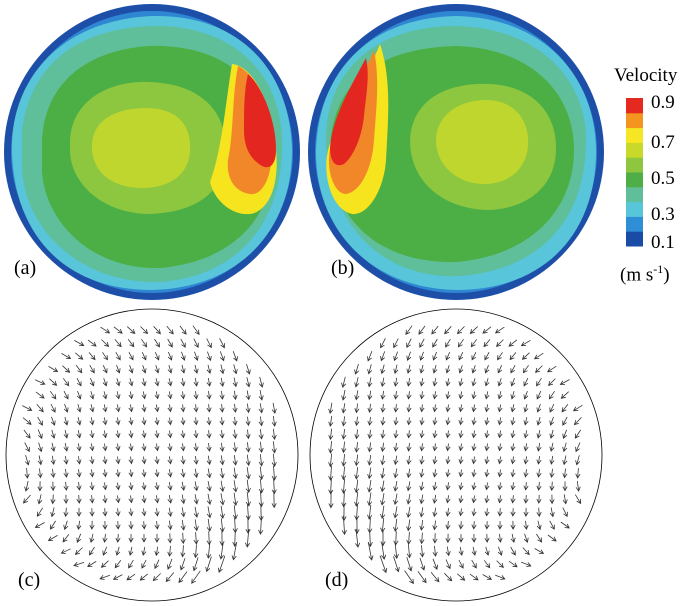  I want to click on legend-unit-base: (m s, so click(637, 275).